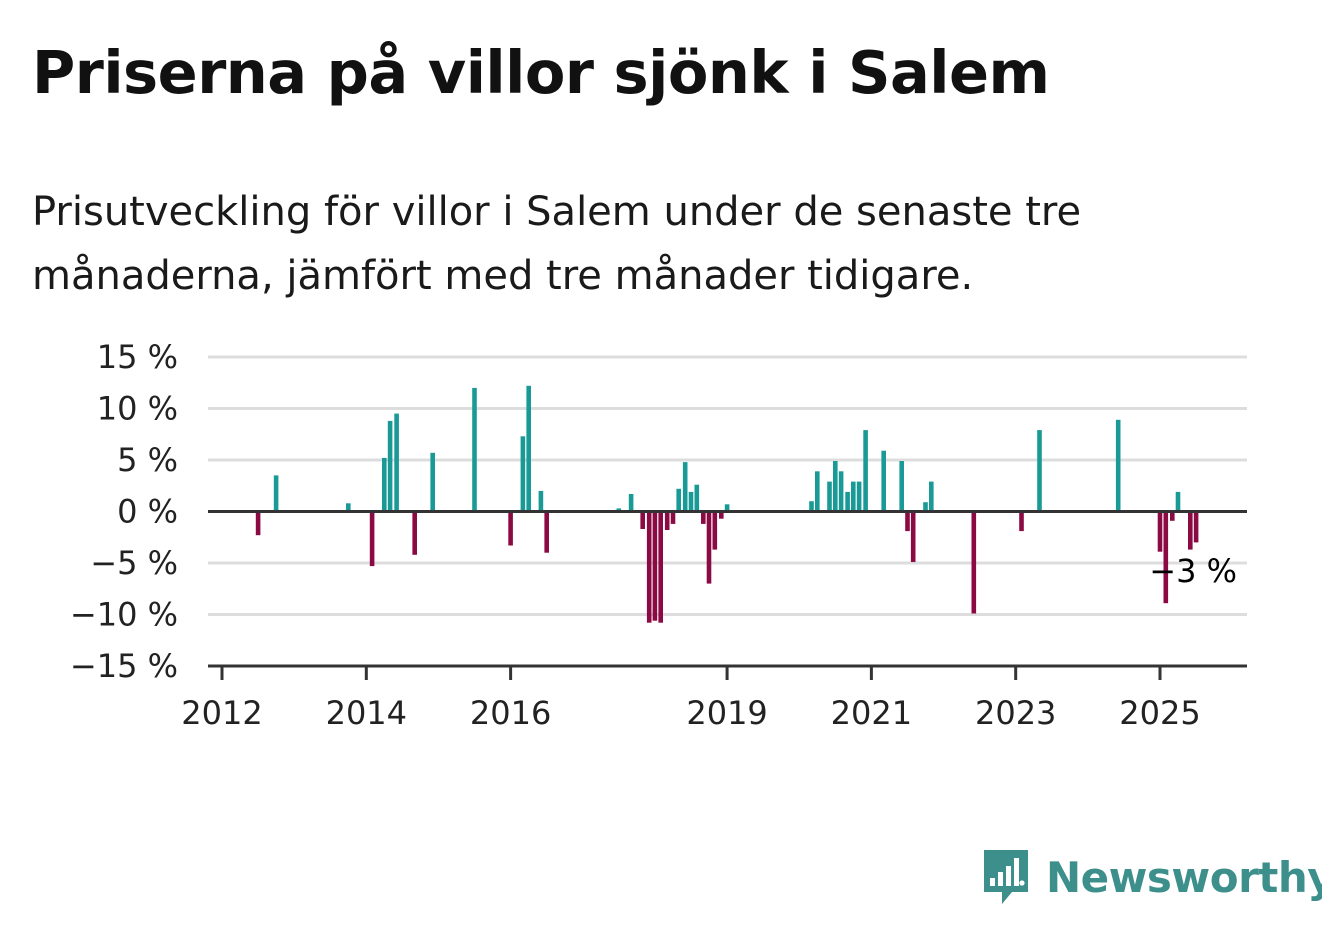 The height and width of the screenshot is (939, 1322). What do you see at coordinates (147, 460) in the screenshot?
I see `y-tick-label: 5 %` at bounding box center [147, 460].